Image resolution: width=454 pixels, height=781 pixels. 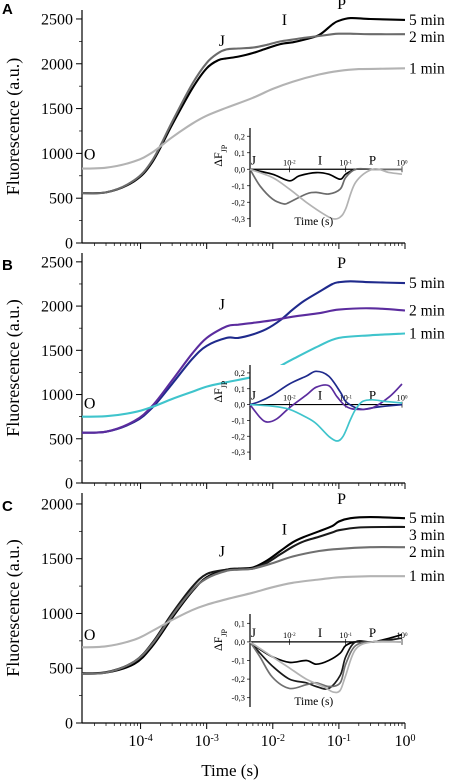 I want to click on panel-label: A, so click(x=7, y=9).